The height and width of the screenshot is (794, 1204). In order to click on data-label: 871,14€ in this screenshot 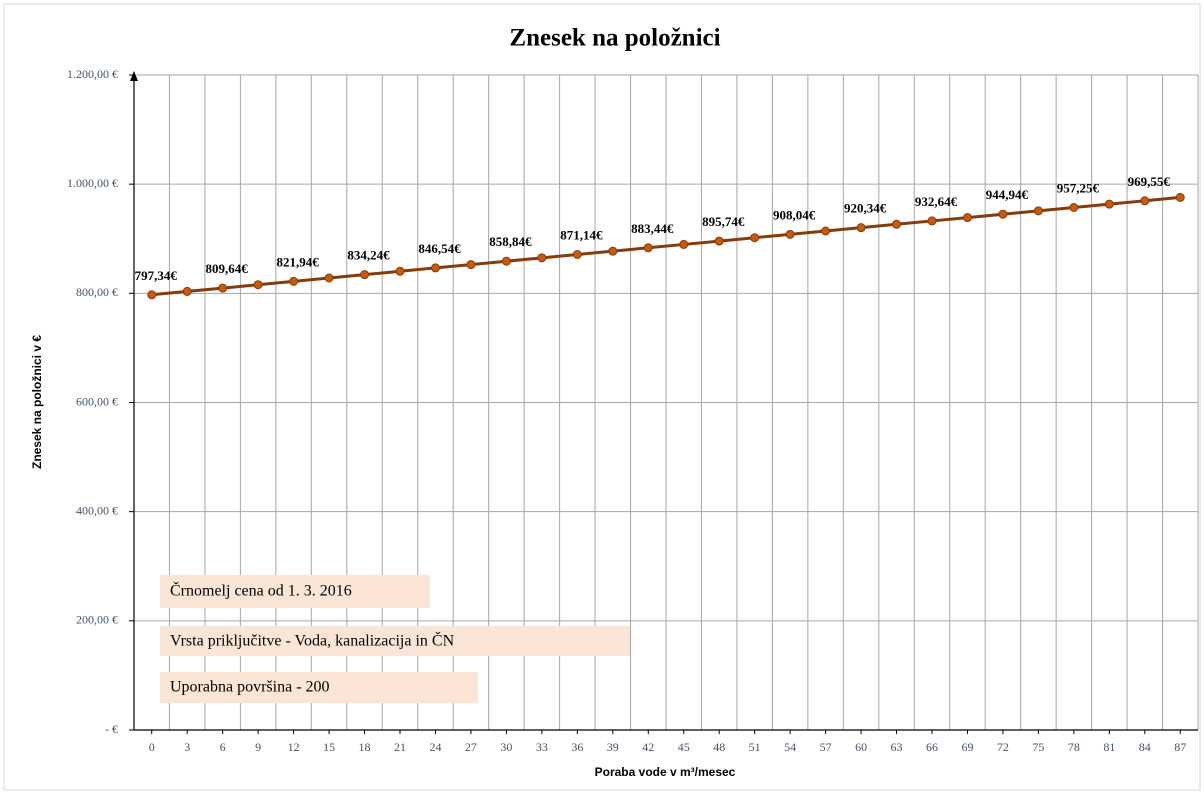, I will do `click(581, 234)`.